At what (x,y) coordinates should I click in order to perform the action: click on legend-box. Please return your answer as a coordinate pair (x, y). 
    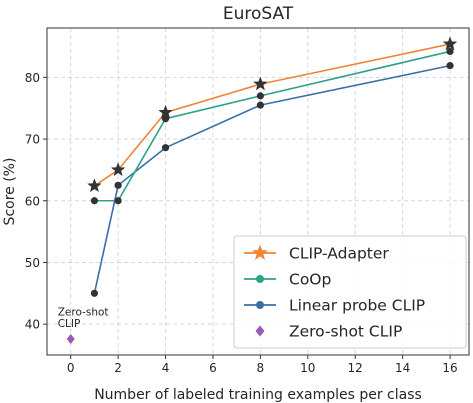
    Looking at the image, I should click on (350, 292).